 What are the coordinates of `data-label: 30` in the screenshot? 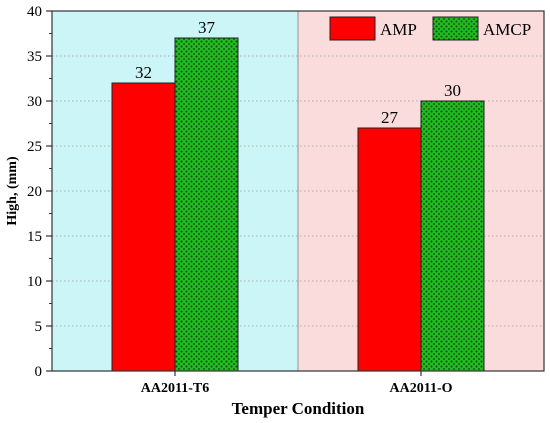 It's located at (452, 90).